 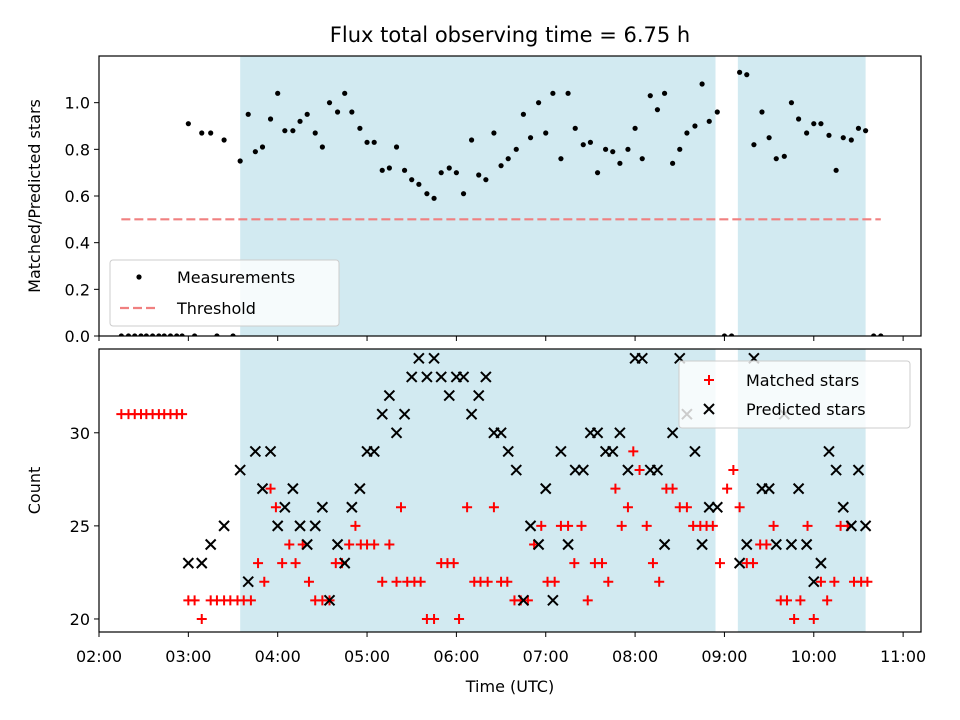 What do you see at coordinates (188, 656) in the screenshot?
I see `x-tick-label: 03:00` at bounding box center [188, 656].